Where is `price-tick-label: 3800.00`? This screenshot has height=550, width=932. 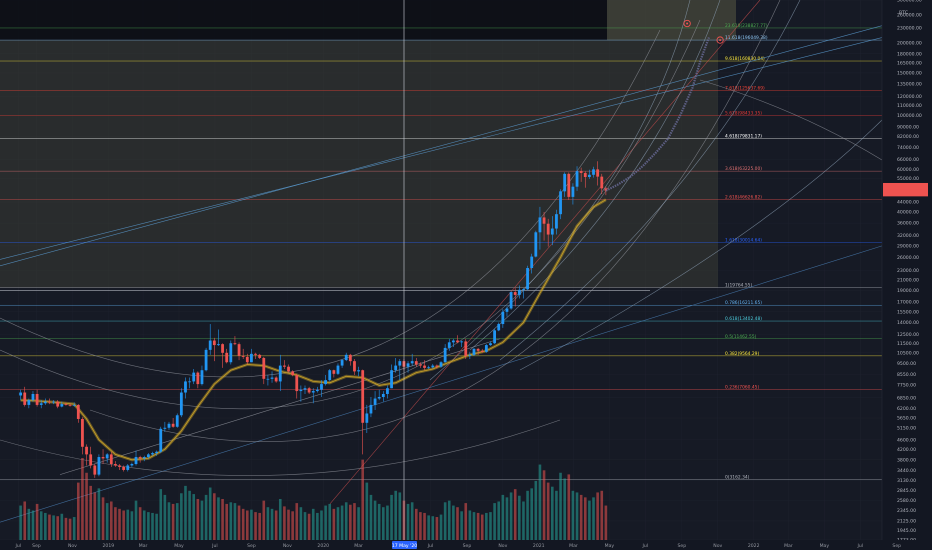
price-tick-label: 3800.00 is located at coordinates (906, 460).